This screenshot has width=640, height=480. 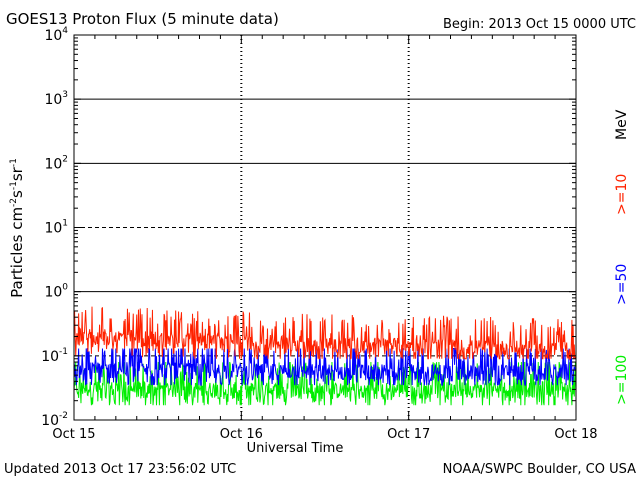 What do you see at coordinates (575, 434) in the screenshot?
I see `x-tick-label: Oct 18` at bounding box center [575, 434].